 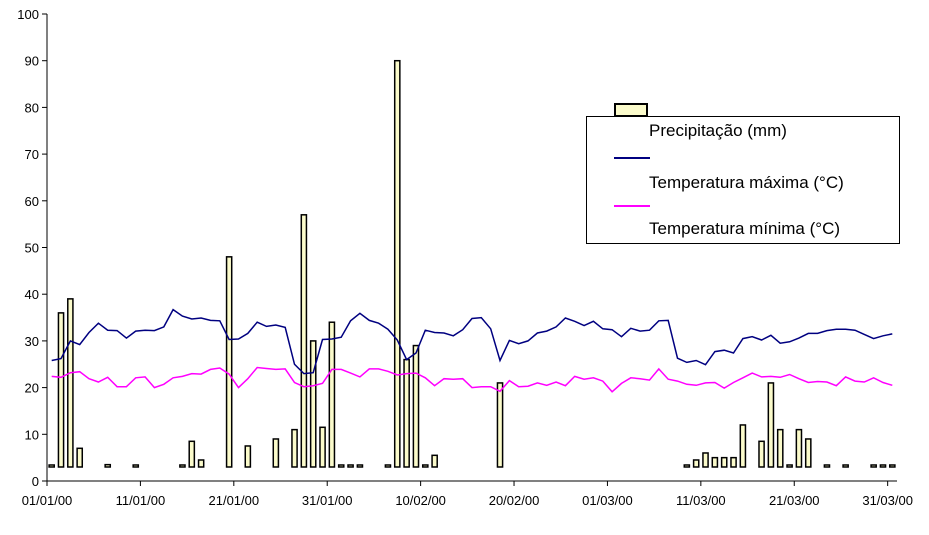 I want to click on y-tick-label: 0, so click(x=35, y=481).